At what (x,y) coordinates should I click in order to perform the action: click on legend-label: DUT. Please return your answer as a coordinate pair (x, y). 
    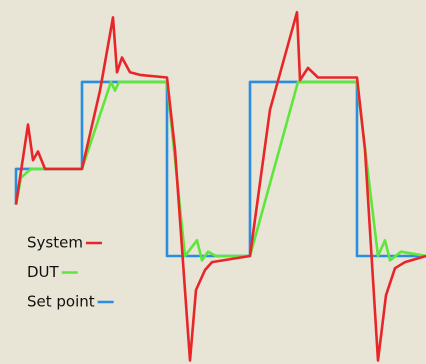
    Looking at the image, I should click on (43, 272).